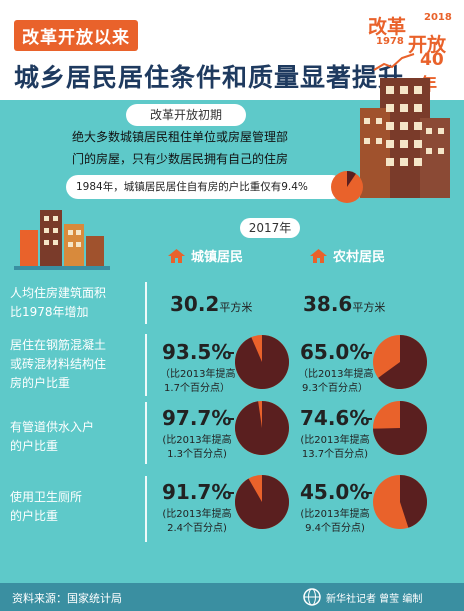 Image resolution: width=464 pixels, height=611 pixels. Describe the element at coordinates (197, 522) in the screenshot. I see `urban-note: (比2013年提高 2.4个百分点)` at that location.